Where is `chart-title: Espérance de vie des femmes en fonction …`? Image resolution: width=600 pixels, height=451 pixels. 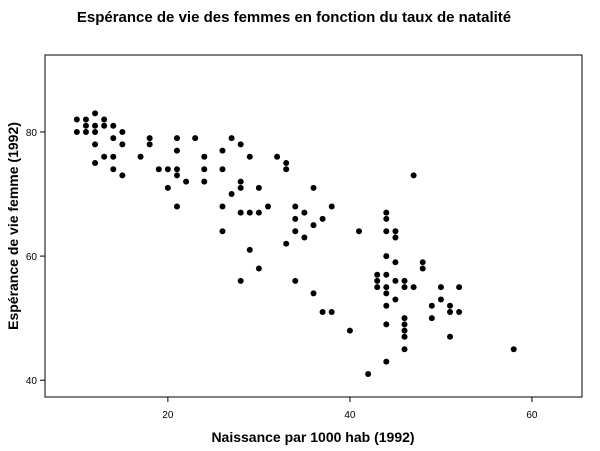 chart-title: Espérance de vie des femmes en fonction … is located at coordinates (294, 17).